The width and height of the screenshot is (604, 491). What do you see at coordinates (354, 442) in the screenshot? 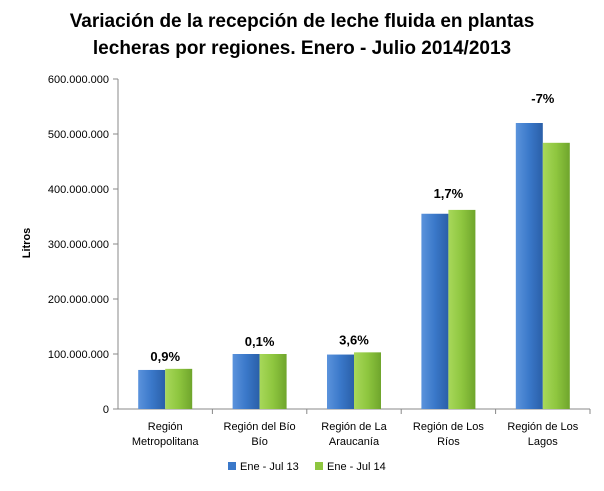
I see `x-tick-label: Araucanía` at bounding box center [354, 442].